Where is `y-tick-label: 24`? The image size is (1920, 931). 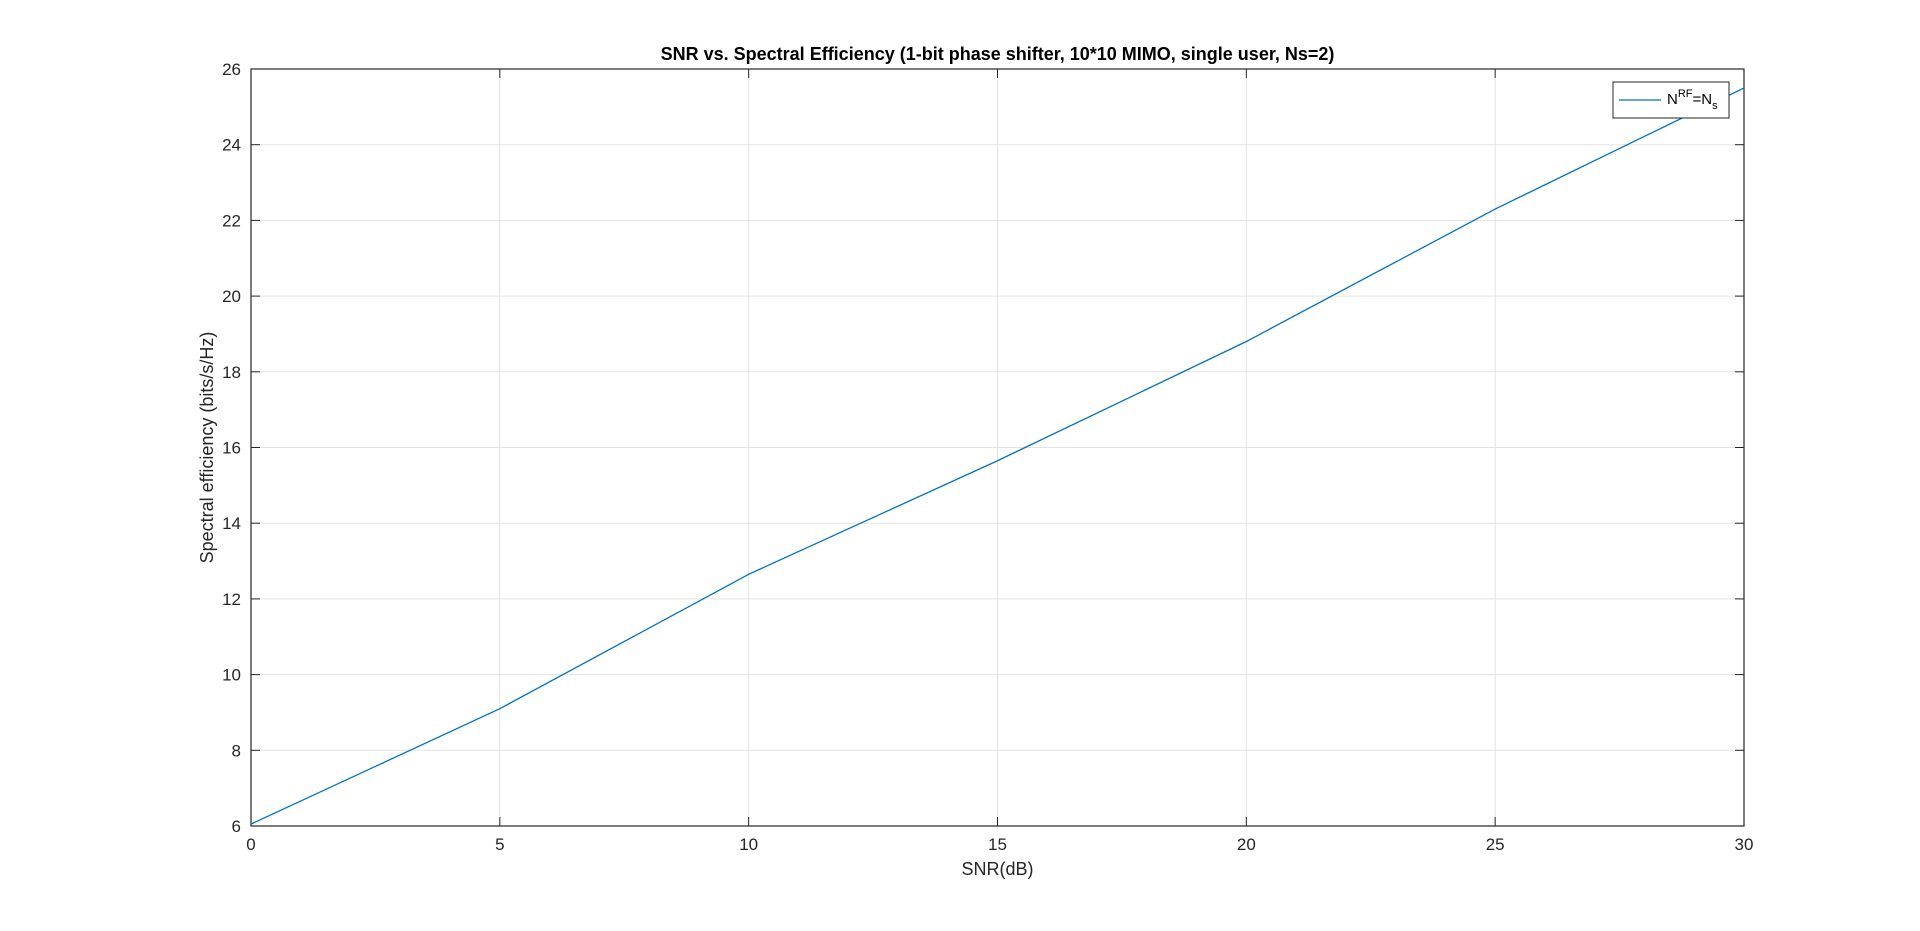 y-tick-label: 24 is located at coordinates (231, 145).